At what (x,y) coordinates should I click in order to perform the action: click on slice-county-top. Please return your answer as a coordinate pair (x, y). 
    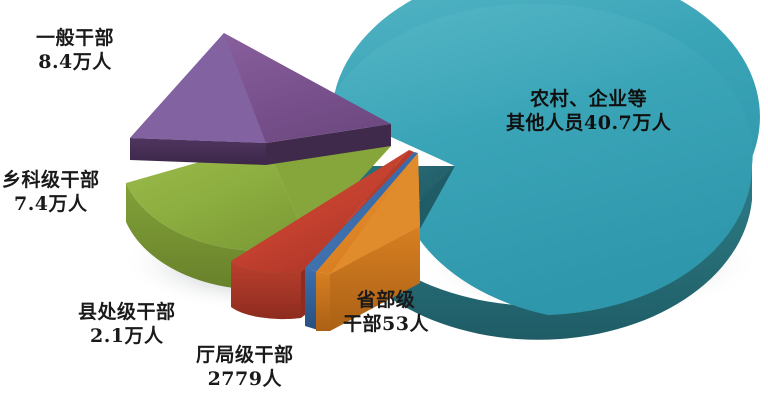
    Looking at the image, I should click on (320, 212).